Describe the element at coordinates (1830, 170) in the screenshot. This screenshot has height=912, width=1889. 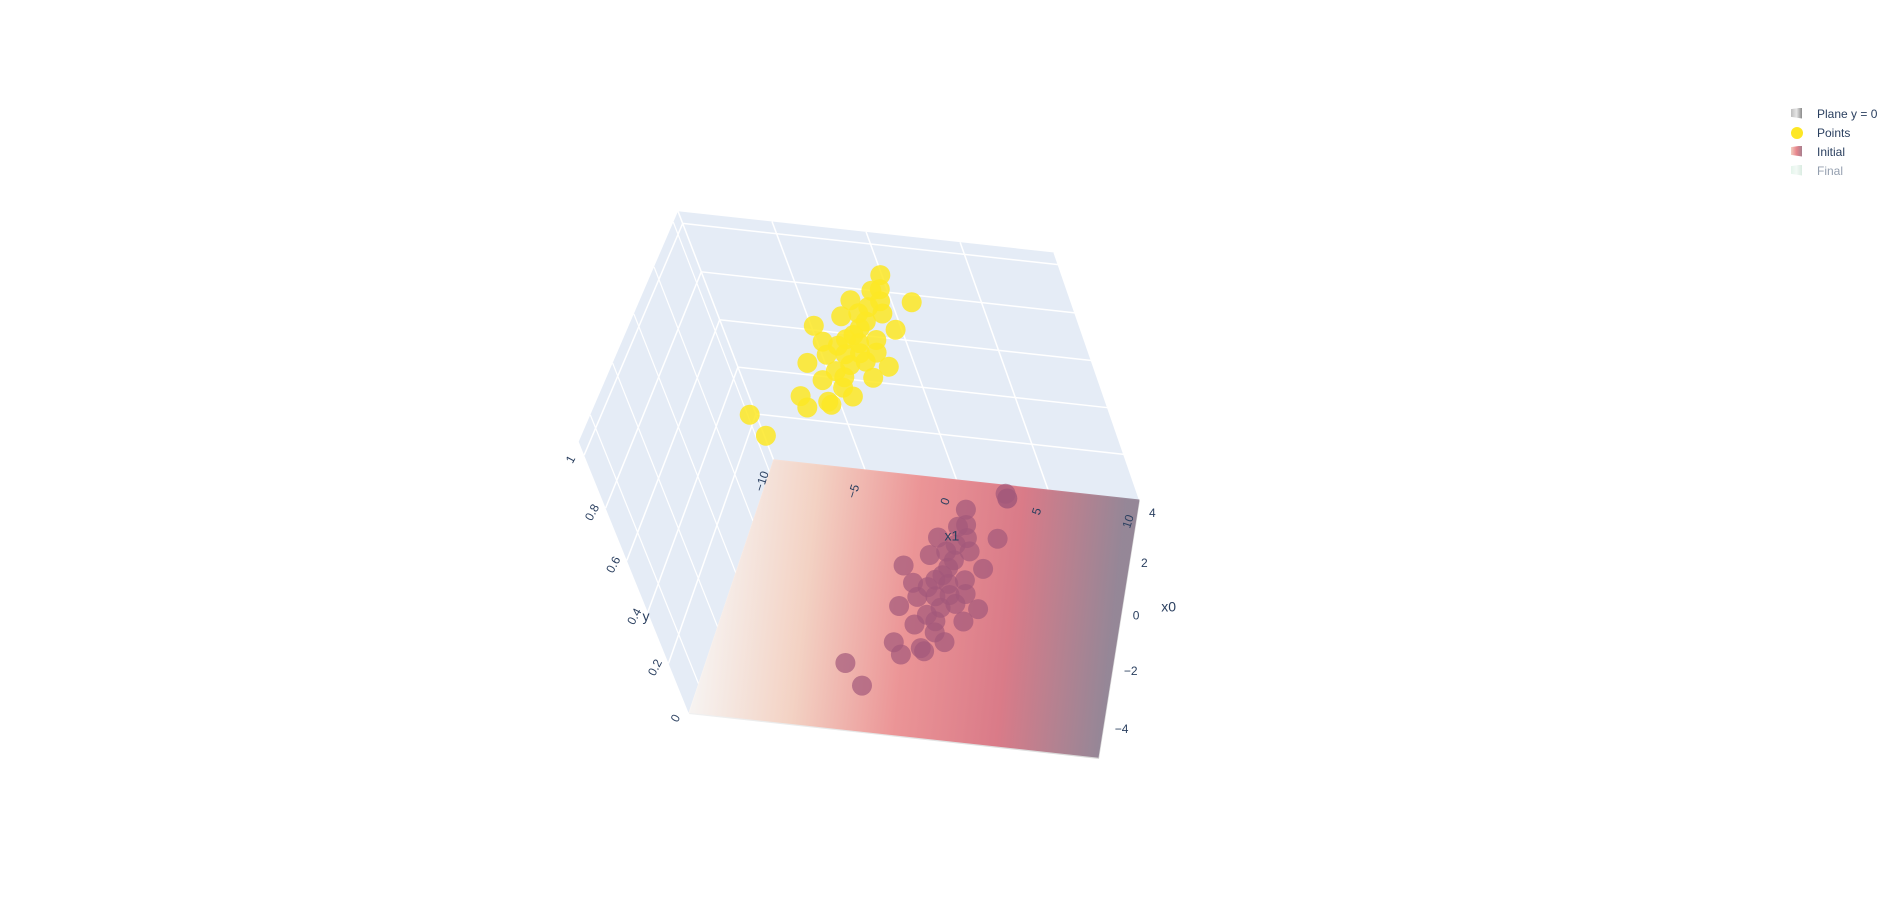
I see `legend-label: Final` at that location.